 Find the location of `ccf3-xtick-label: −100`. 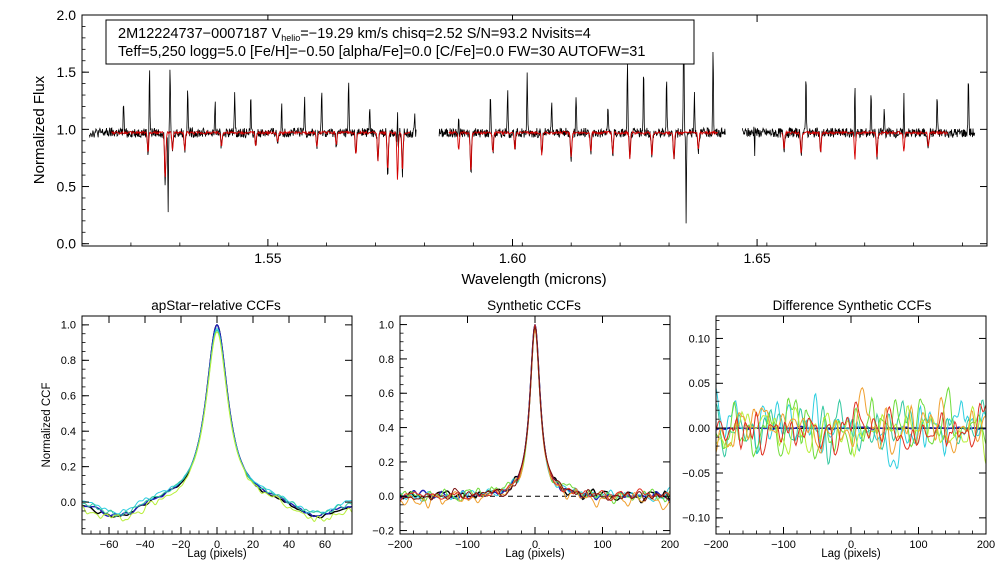

ccf3-xtick-label: −100 is located at coordinates (783, 545).